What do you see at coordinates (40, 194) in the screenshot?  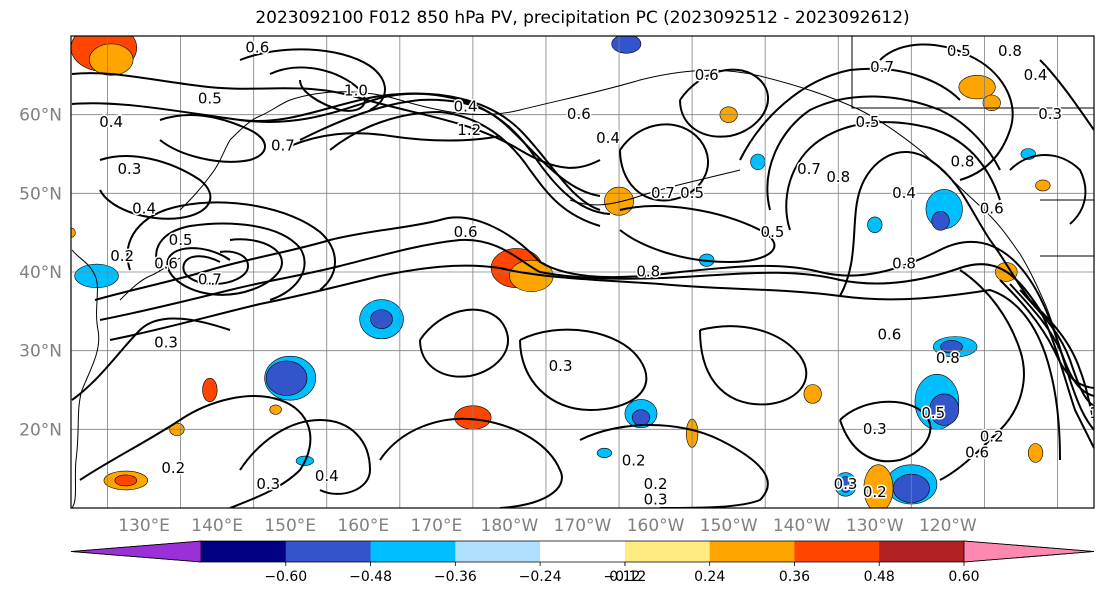 I see `lat-tick-label: 50°N` at bounding box center [40, 194].